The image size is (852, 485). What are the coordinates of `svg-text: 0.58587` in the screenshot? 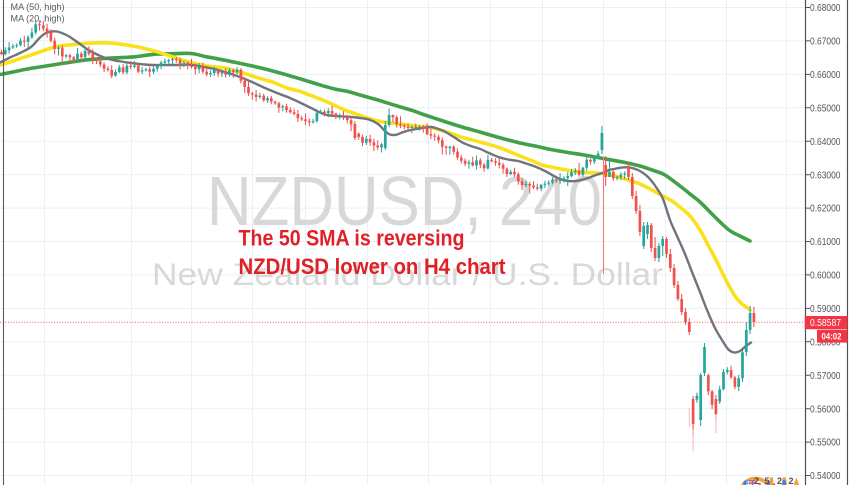 It's located at (825, 323).